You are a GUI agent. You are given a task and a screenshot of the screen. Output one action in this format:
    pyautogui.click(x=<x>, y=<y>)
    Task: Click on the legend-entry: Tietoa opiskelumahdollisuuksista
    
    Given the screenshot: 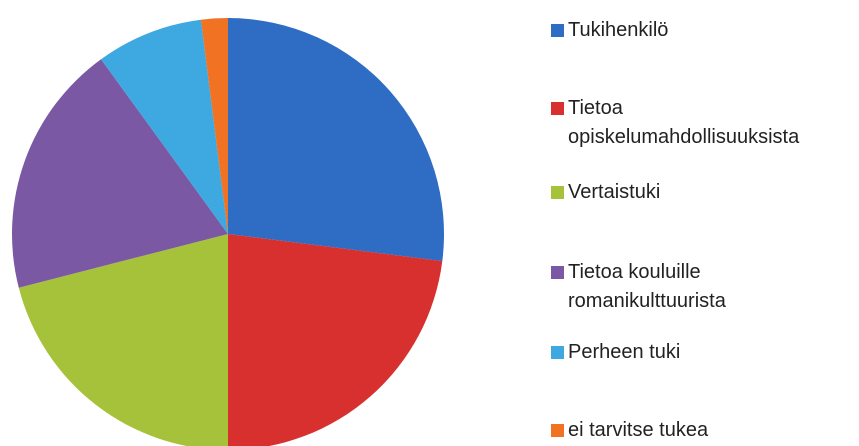 What is the action you would take?
    pyautogui.click(x=704, y=123)
    